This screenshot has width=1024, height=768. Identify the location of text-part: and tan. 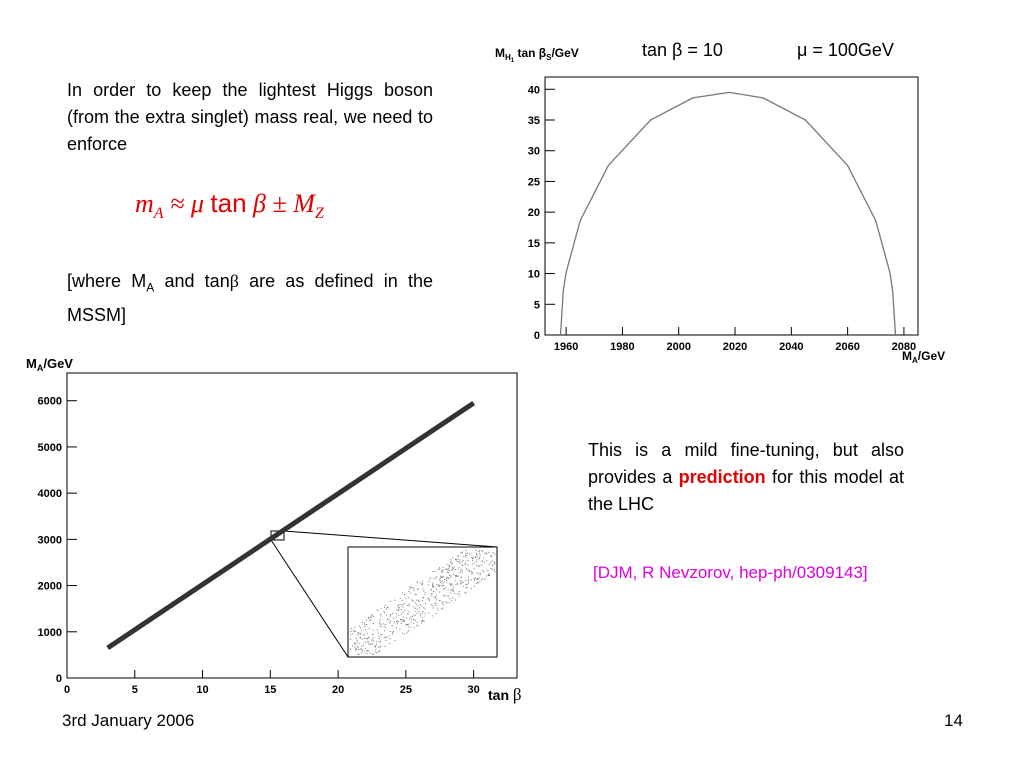
(192, 281).